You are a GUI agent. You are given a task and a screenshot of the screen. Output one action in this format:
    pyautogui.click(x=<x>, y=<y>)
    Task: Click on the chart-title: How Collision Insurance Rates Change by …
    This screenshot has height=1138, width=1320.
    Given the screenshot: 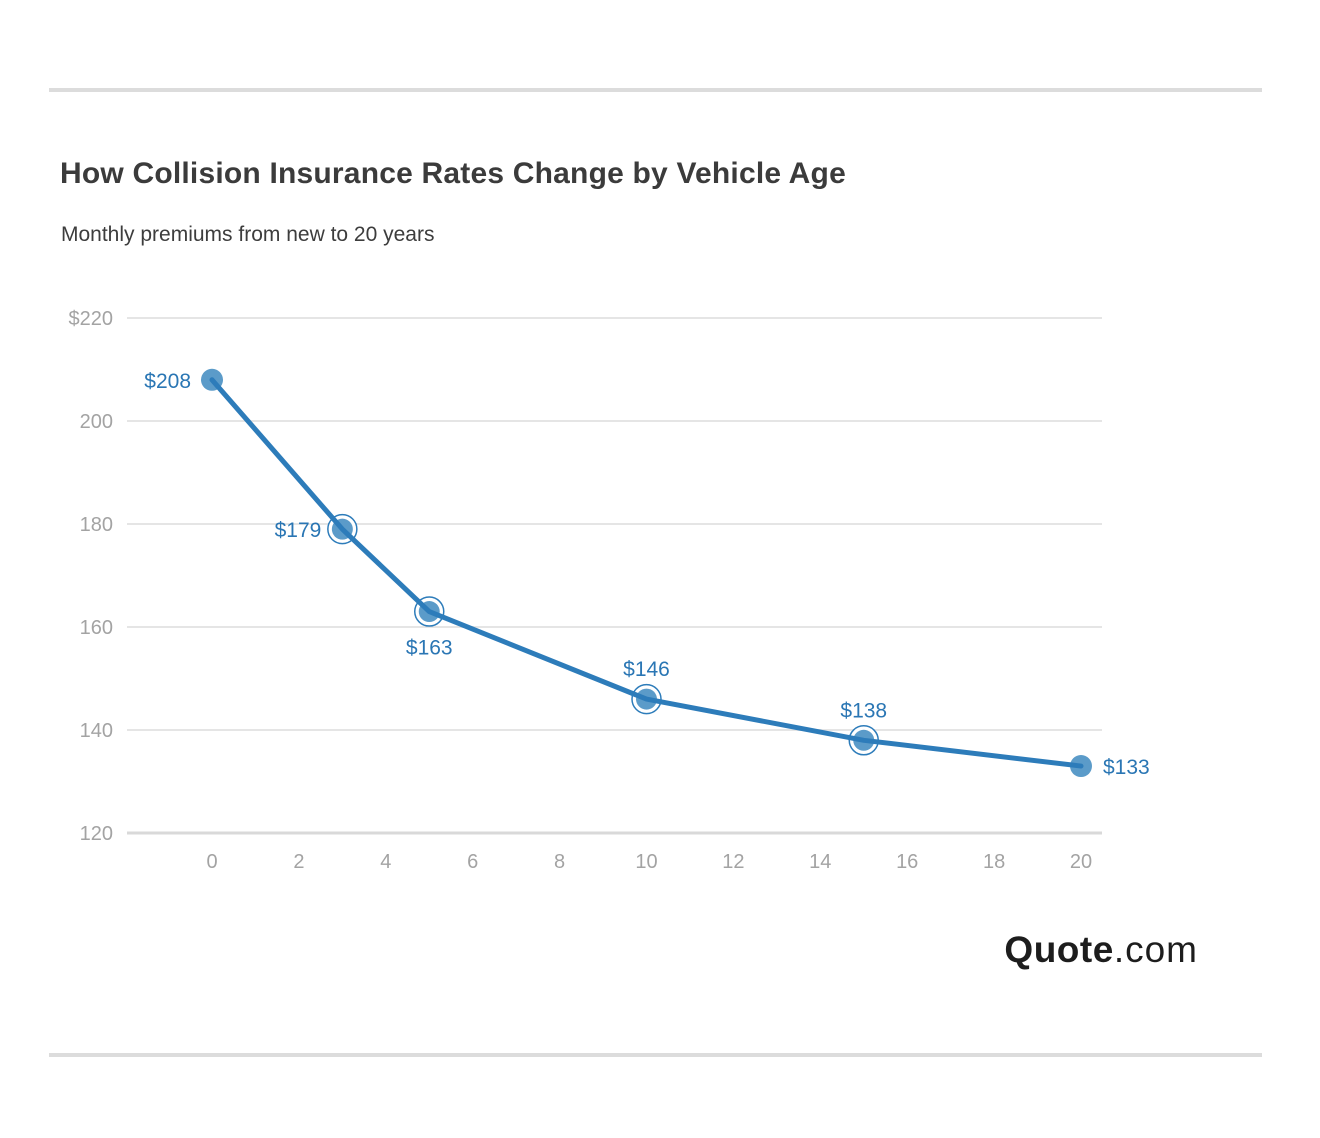 What is the action you would take?
    pyautogui.click(x=453, y=173)
    